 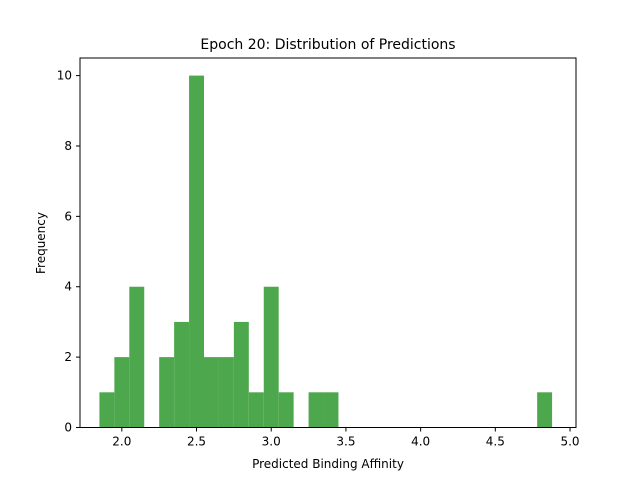 What do you see at coordinates (68, 287) in the screenshot?
I see `y-tick-label: 4` at bounding box center [68, 287].